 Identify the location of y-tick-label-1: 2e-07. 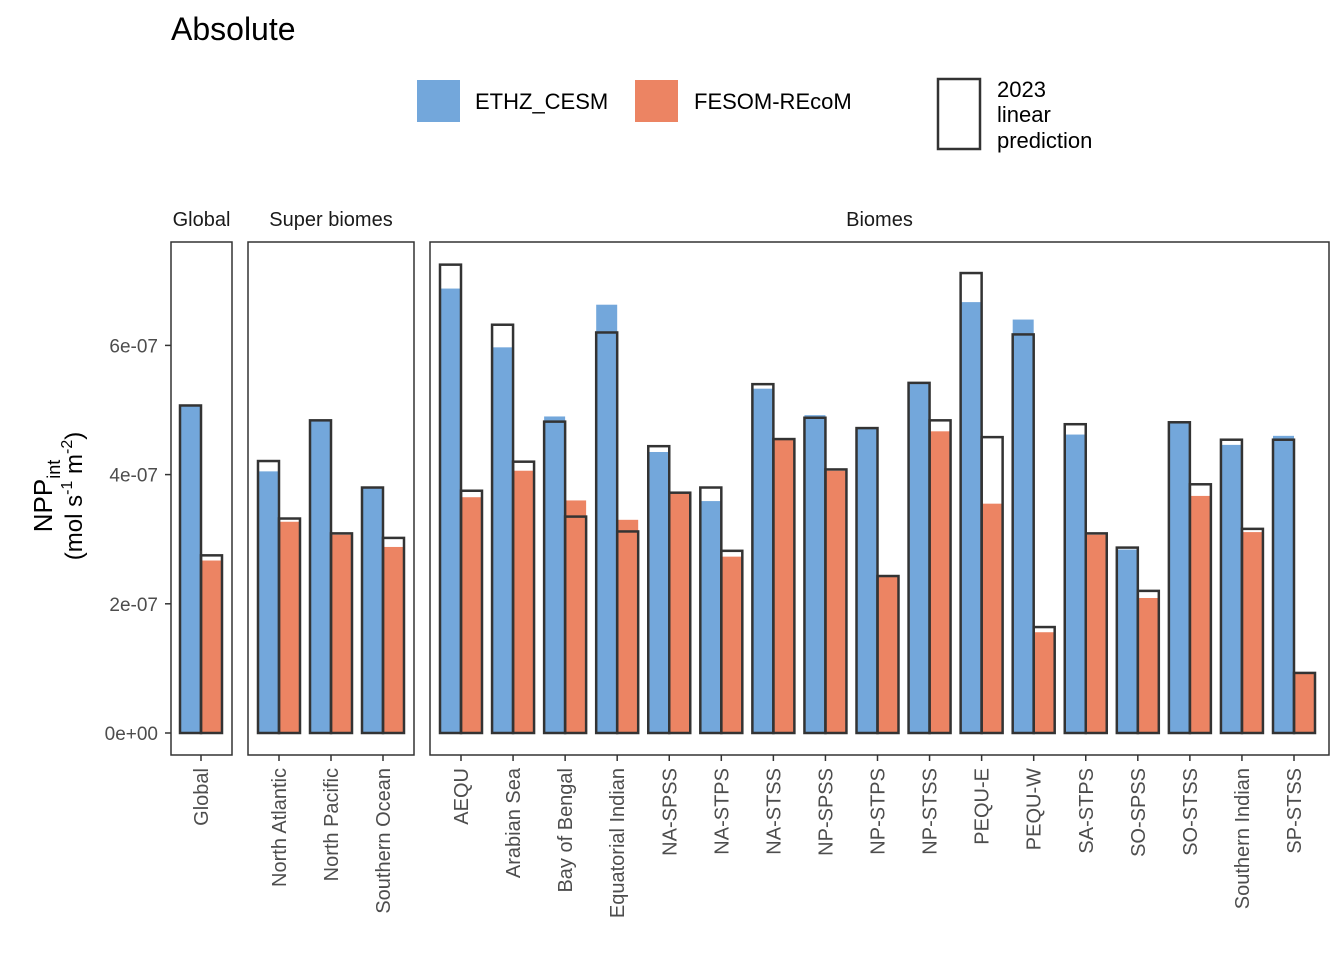
(133, 605).